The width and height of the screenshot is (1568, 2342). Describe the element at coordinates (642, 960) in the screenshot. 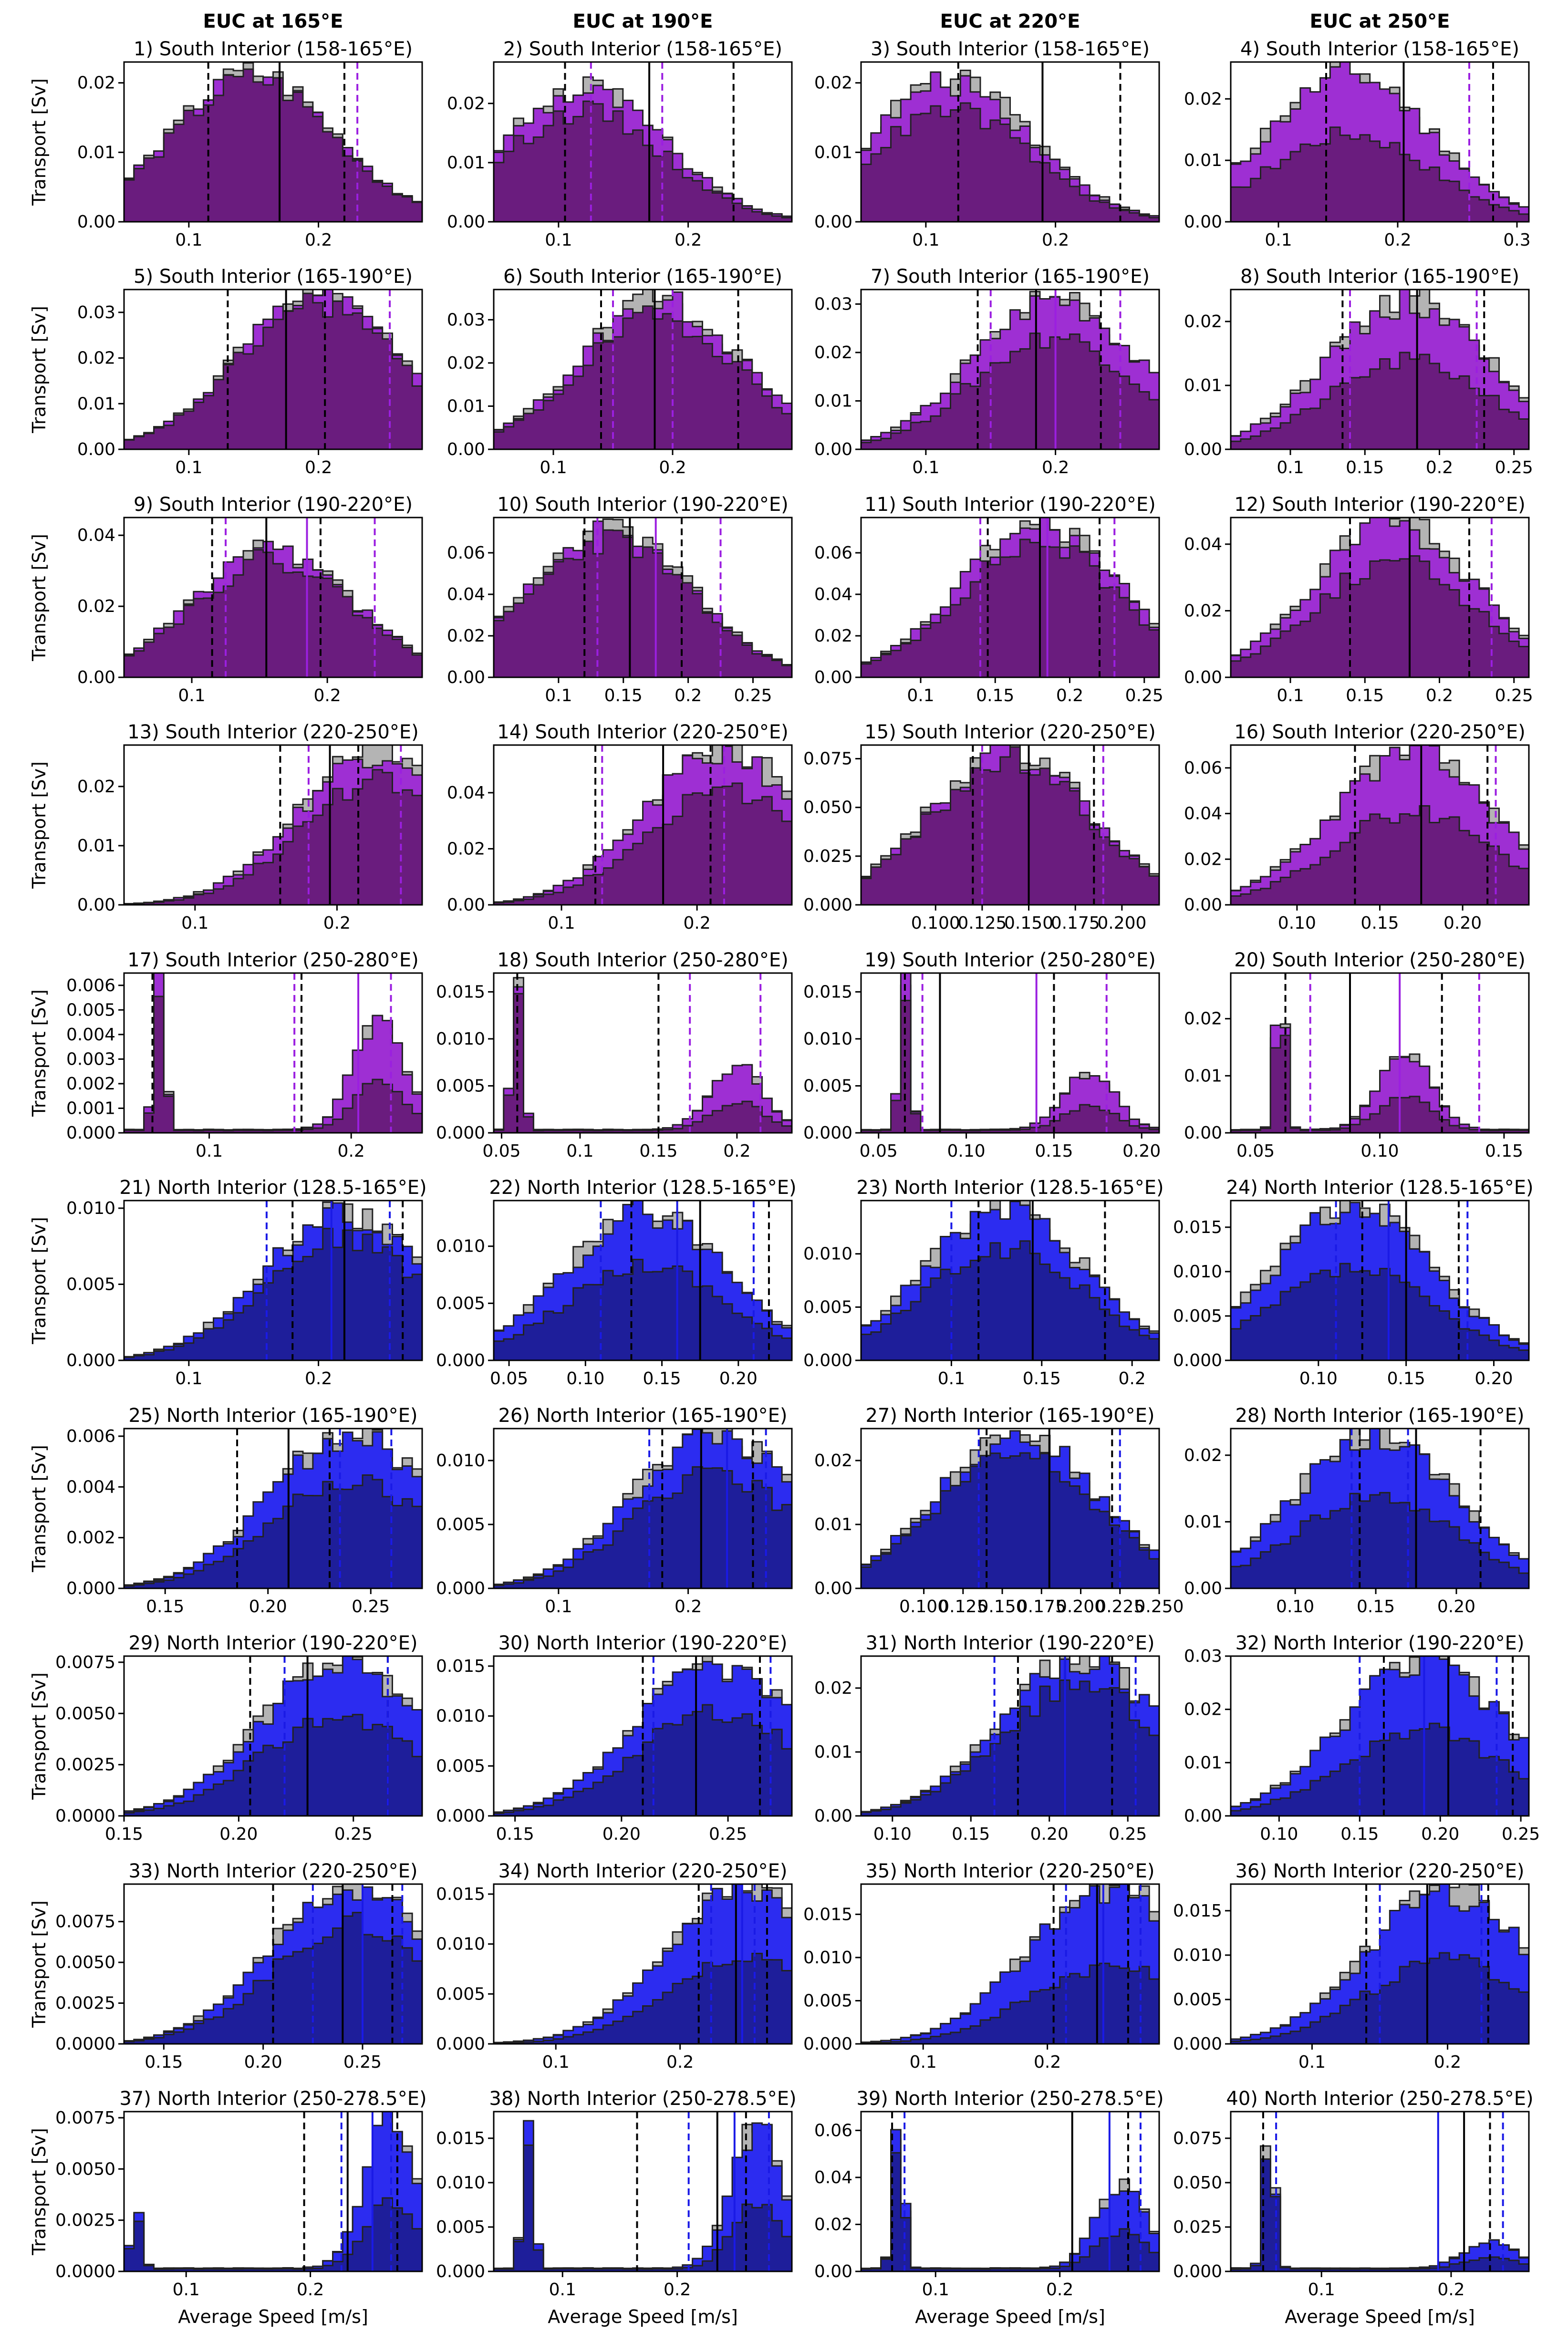

I see `panel-title: 18) South Interior (250-280°E)` at that location.